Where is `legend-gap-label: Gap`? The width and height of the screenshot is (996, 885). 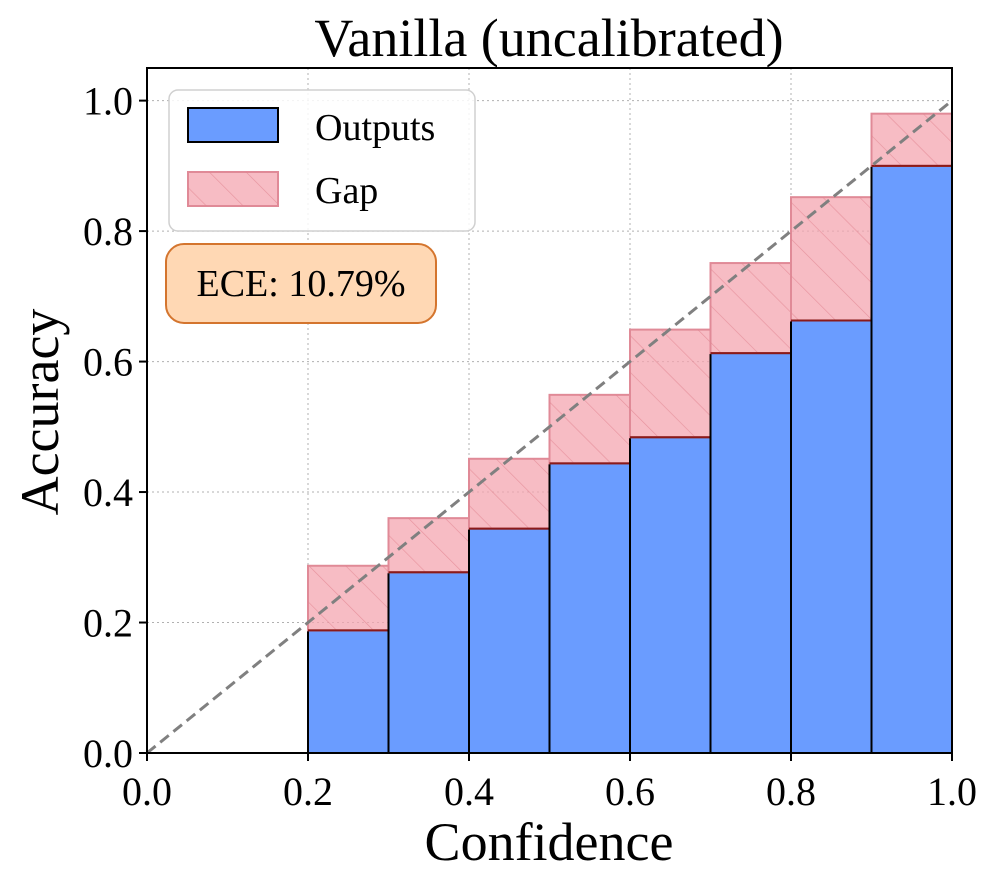
legend-gap-label: Gap is located at coordinates (346, 191).